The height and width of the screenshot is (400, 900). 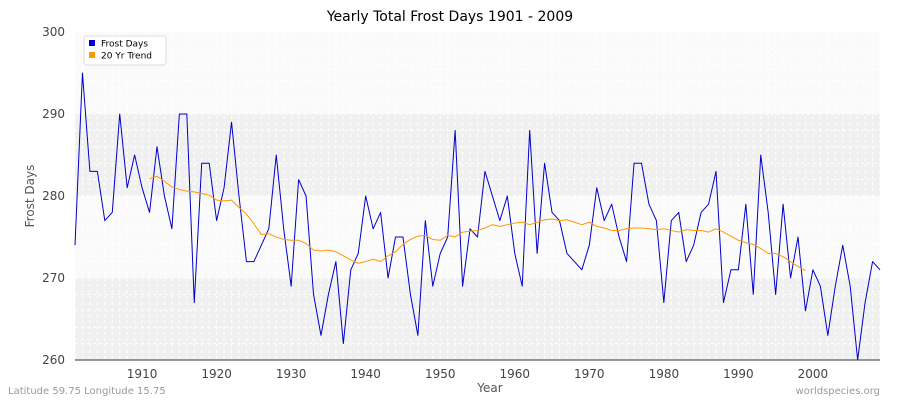 What do you see at coordinates (589, 374) in the screenshot?
I see `x-tick-label: 1970` at bounding box center [589, 374].